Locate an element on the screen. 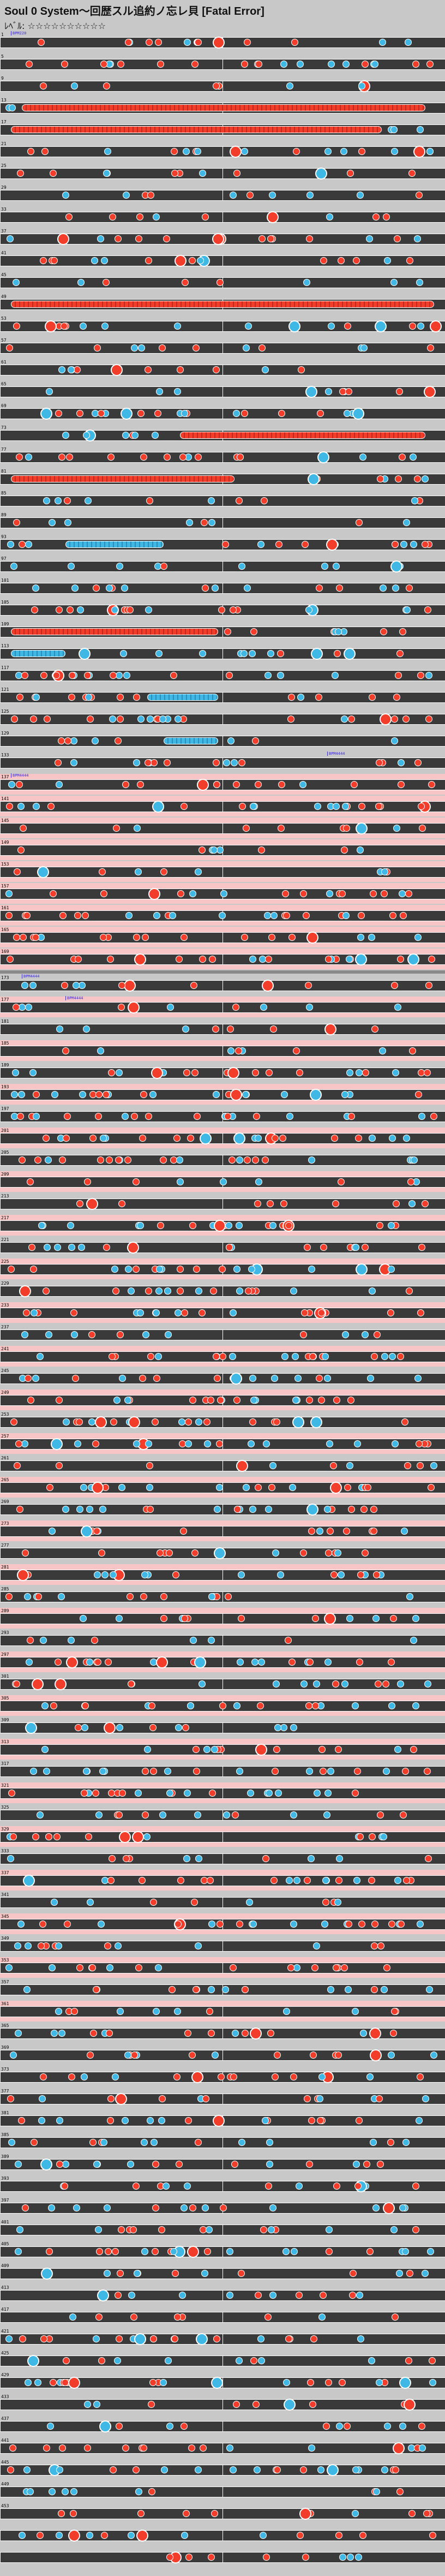 The width and height of the screenshot is (445, 2576). balloon-roll-note is located at coordinates (182, 697).